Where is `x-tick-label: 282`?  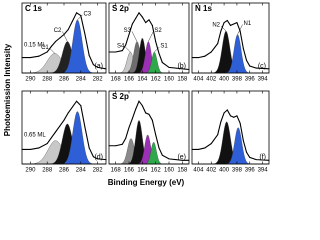 x-tick-label: 282 is located at coordinates (98, 171).